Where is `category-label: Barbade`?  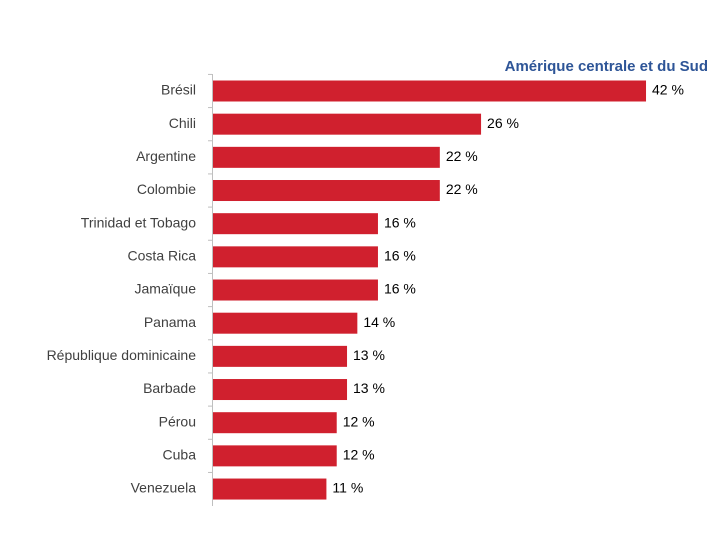 category-label: Barbade is located at coordinates (169, 388).